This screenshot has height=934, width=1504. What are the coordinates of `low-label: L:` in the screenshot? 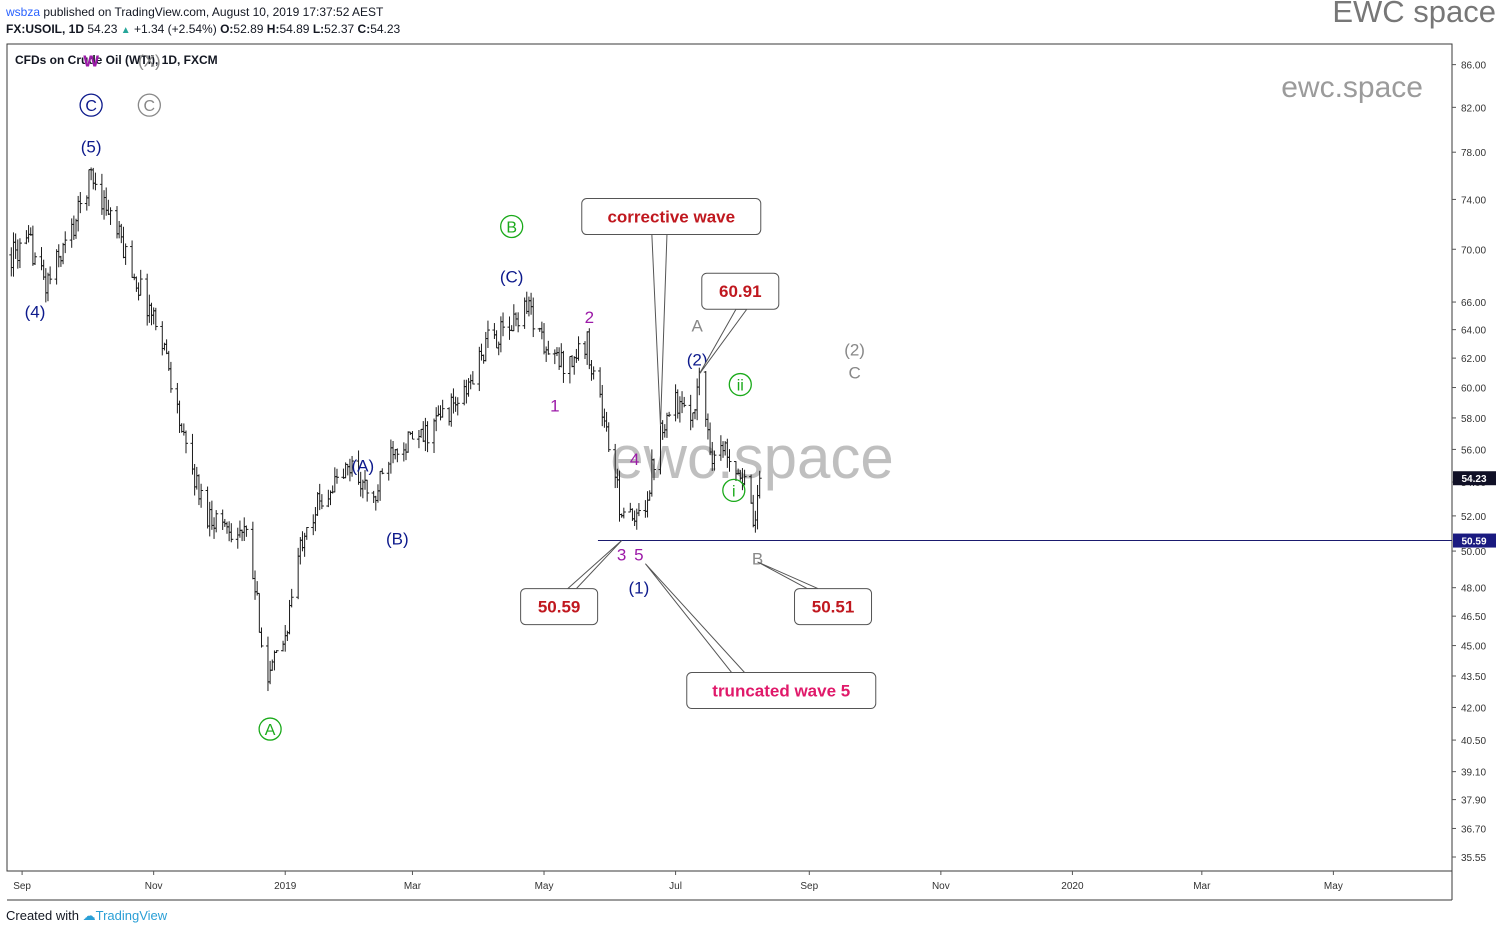 It's located at (318, 29).